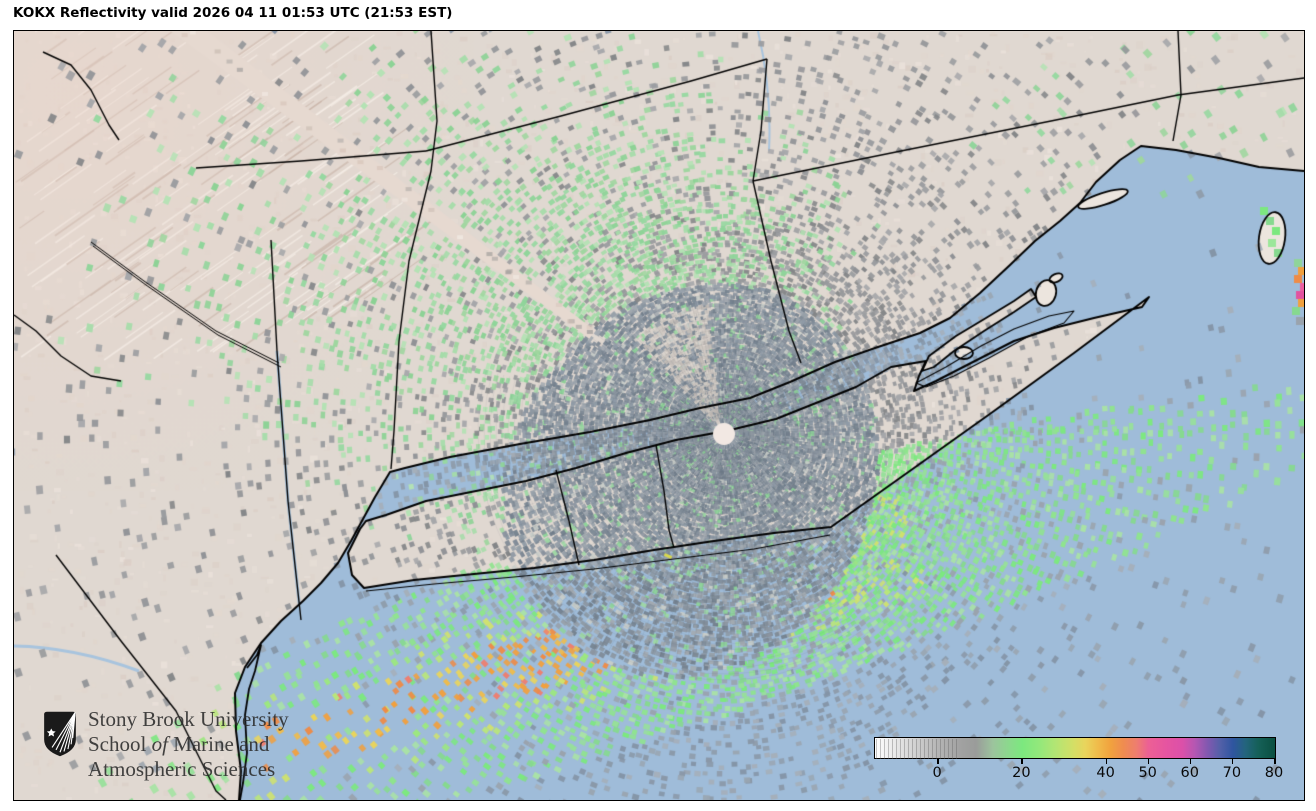  What do you see at coordinates (1075, 748) in the screenshot?
I see `colorbar-gradient` at bounding box center [1075, 748].